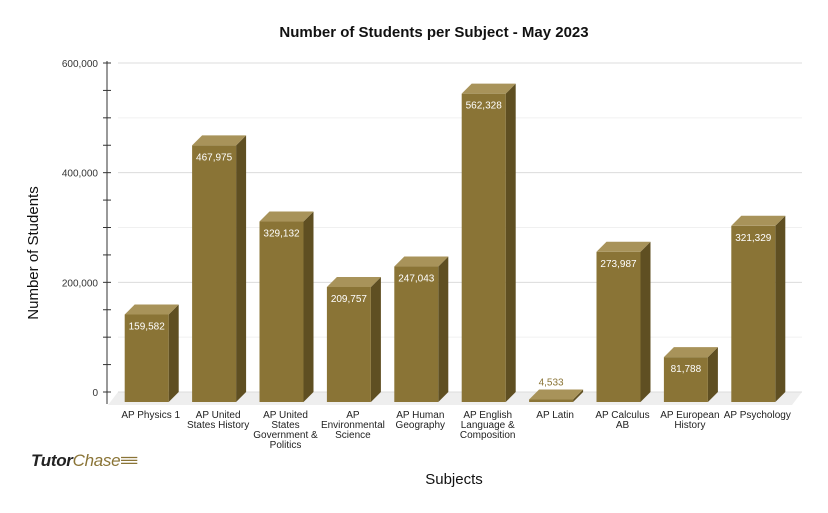  Describe the element at coordinates (33, 252) in the screenshot. I see `y-axis-label: Number of Students` at that location.